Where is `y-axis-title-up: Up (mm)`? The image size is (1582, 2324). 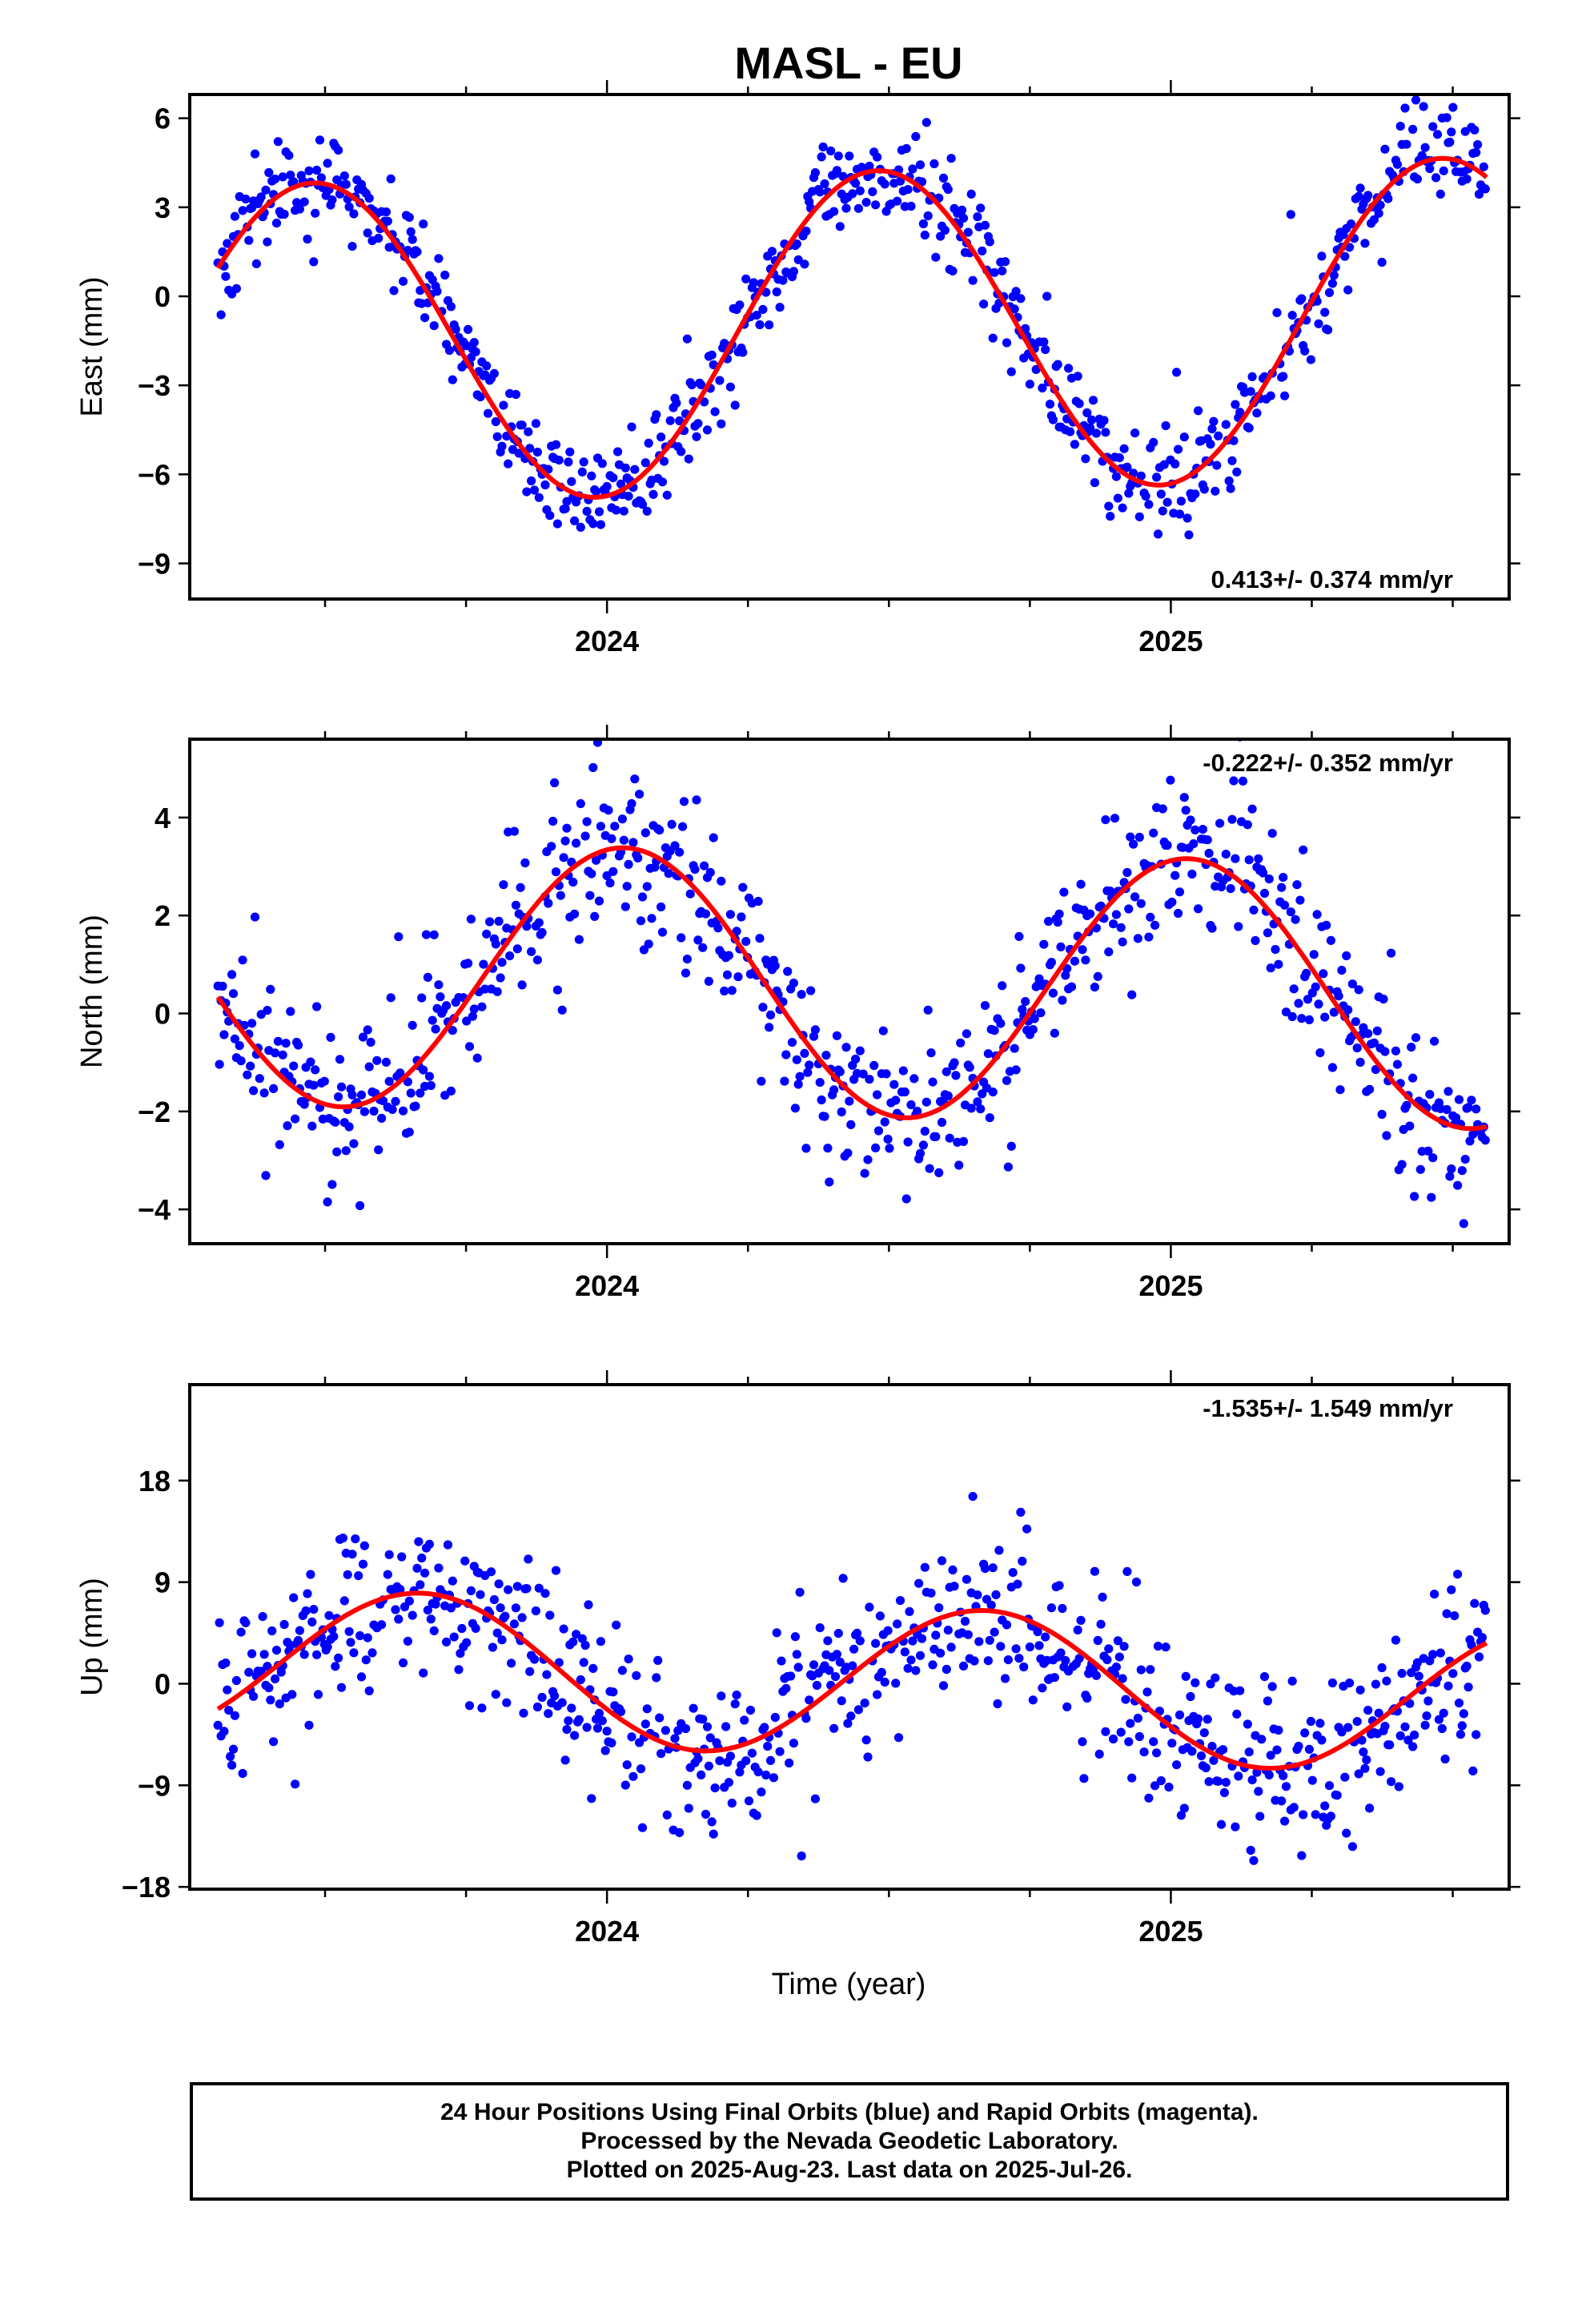 y-axis-title-up: Up (mm) is located at coordinates (92, 1637).